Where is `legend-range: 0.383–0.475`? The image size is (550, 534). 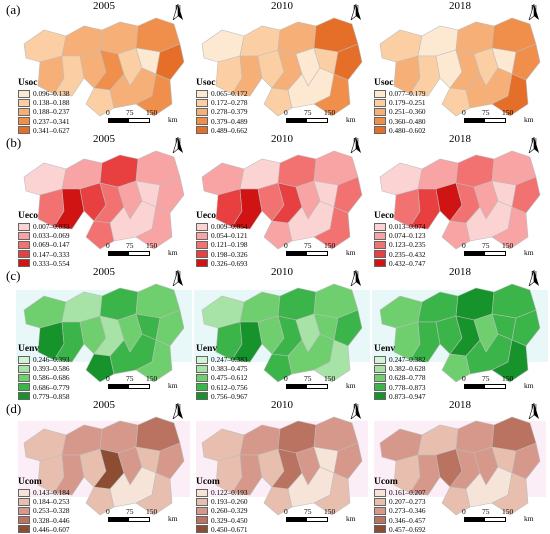
legend-range: 0.383–0.475 is located at coordinates (229, 369).